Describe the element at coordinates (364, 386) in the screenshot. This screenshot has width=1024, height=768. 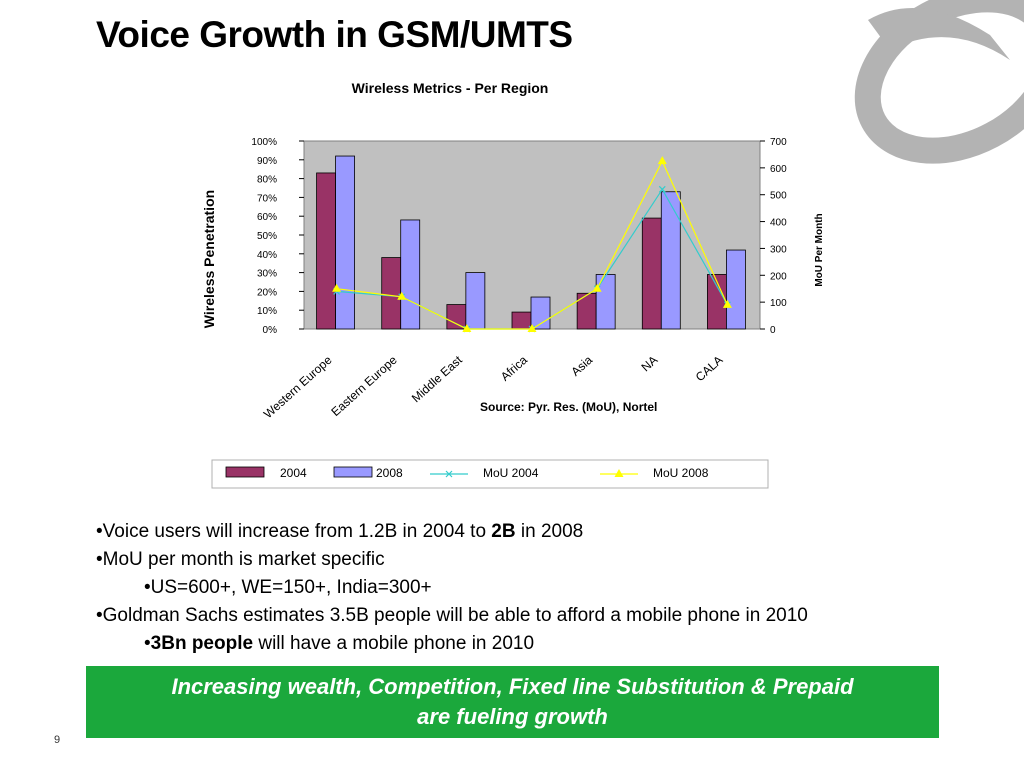
I see `x-category-label: Eastern Europe` at that location.